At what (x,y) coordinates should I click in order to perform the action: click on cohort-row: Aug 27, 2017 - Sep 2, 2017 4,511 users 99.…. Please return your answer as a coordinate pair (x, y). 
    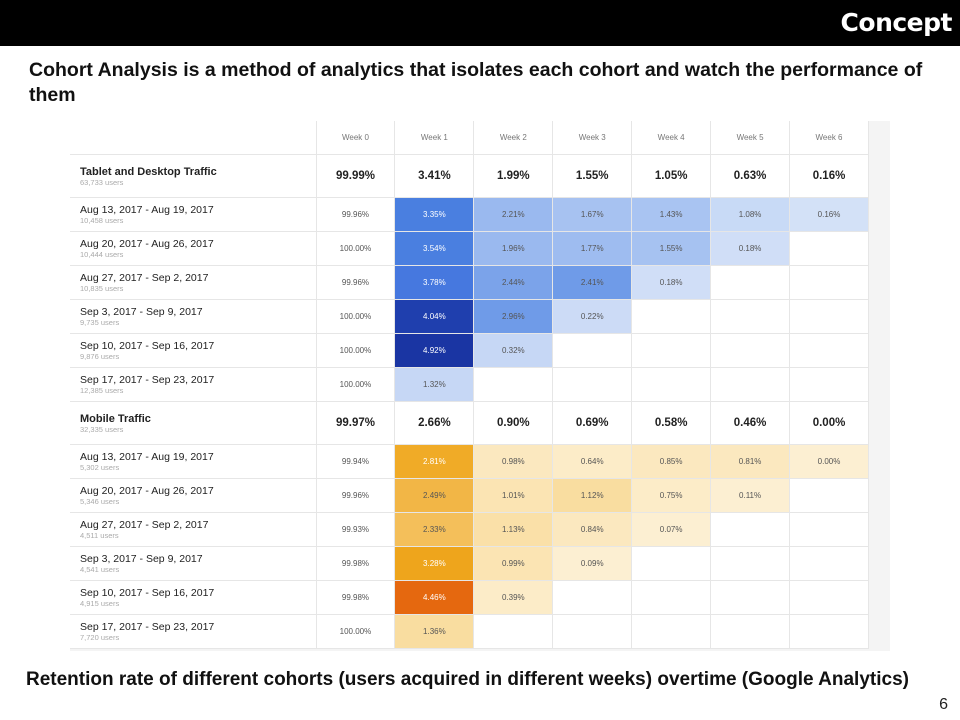
    Looking at the image, I should click on (469, 529).